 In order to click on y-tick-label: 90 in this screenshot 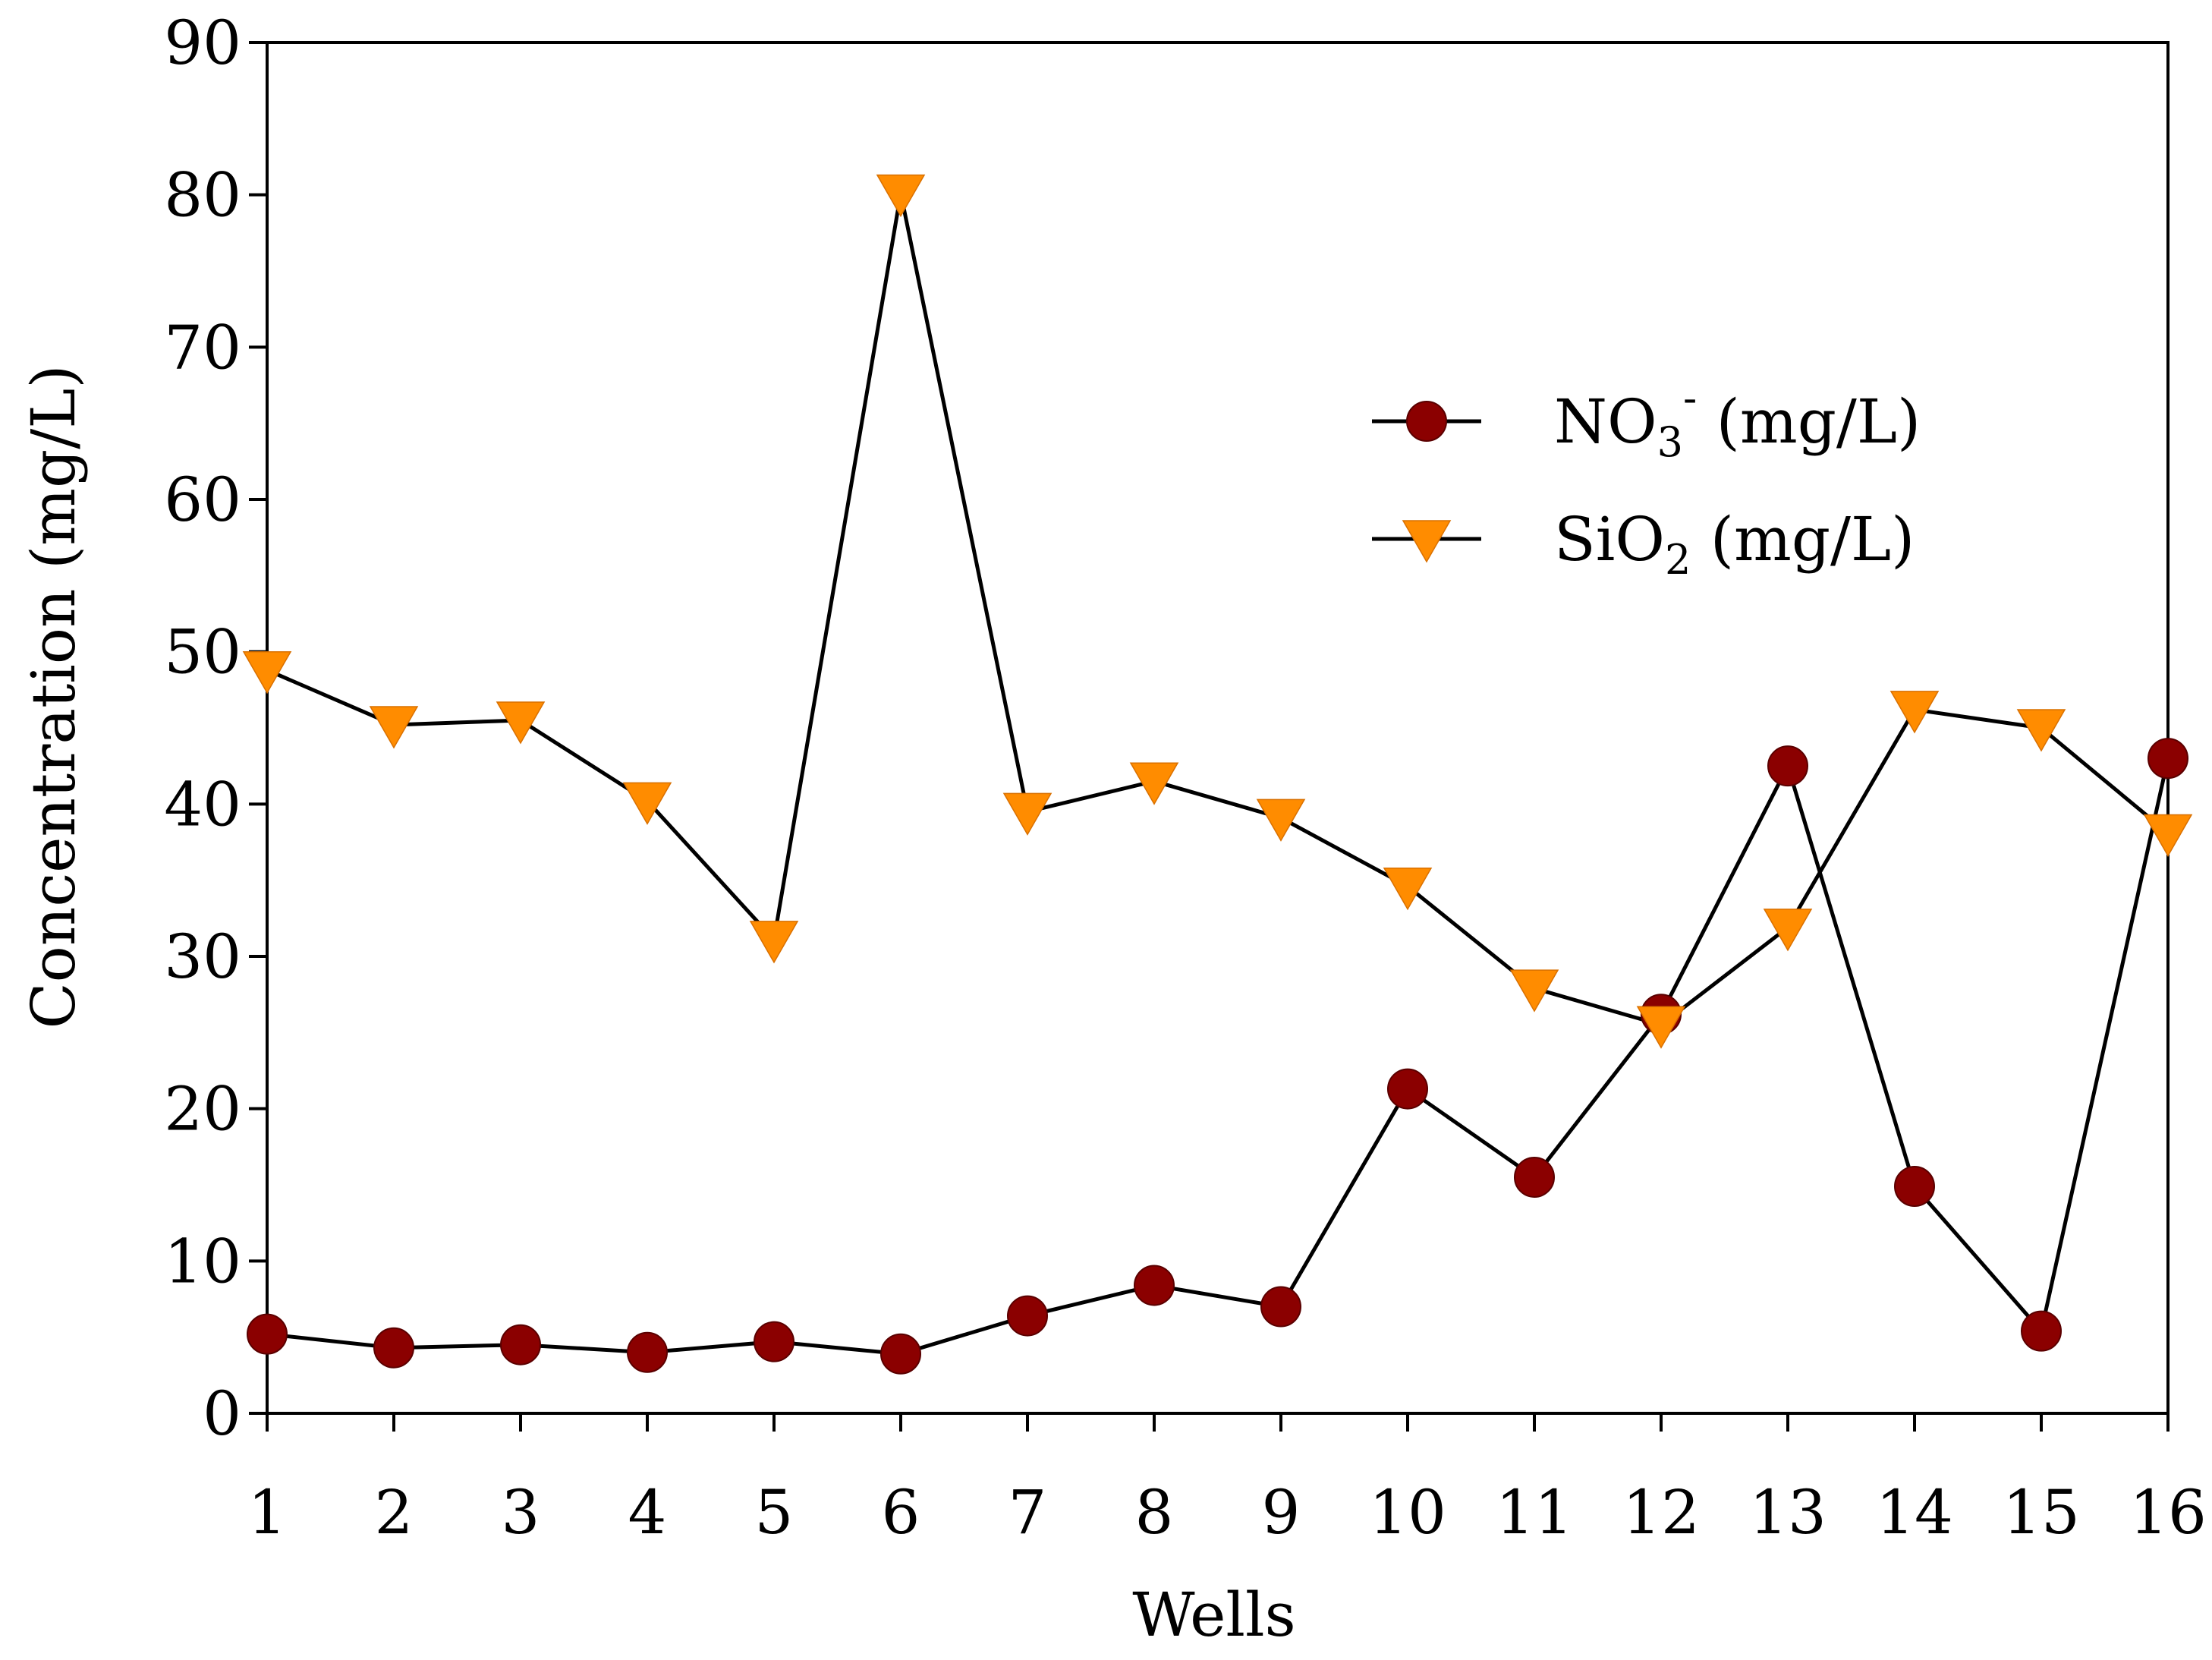, I will do `click(203, 43)`.